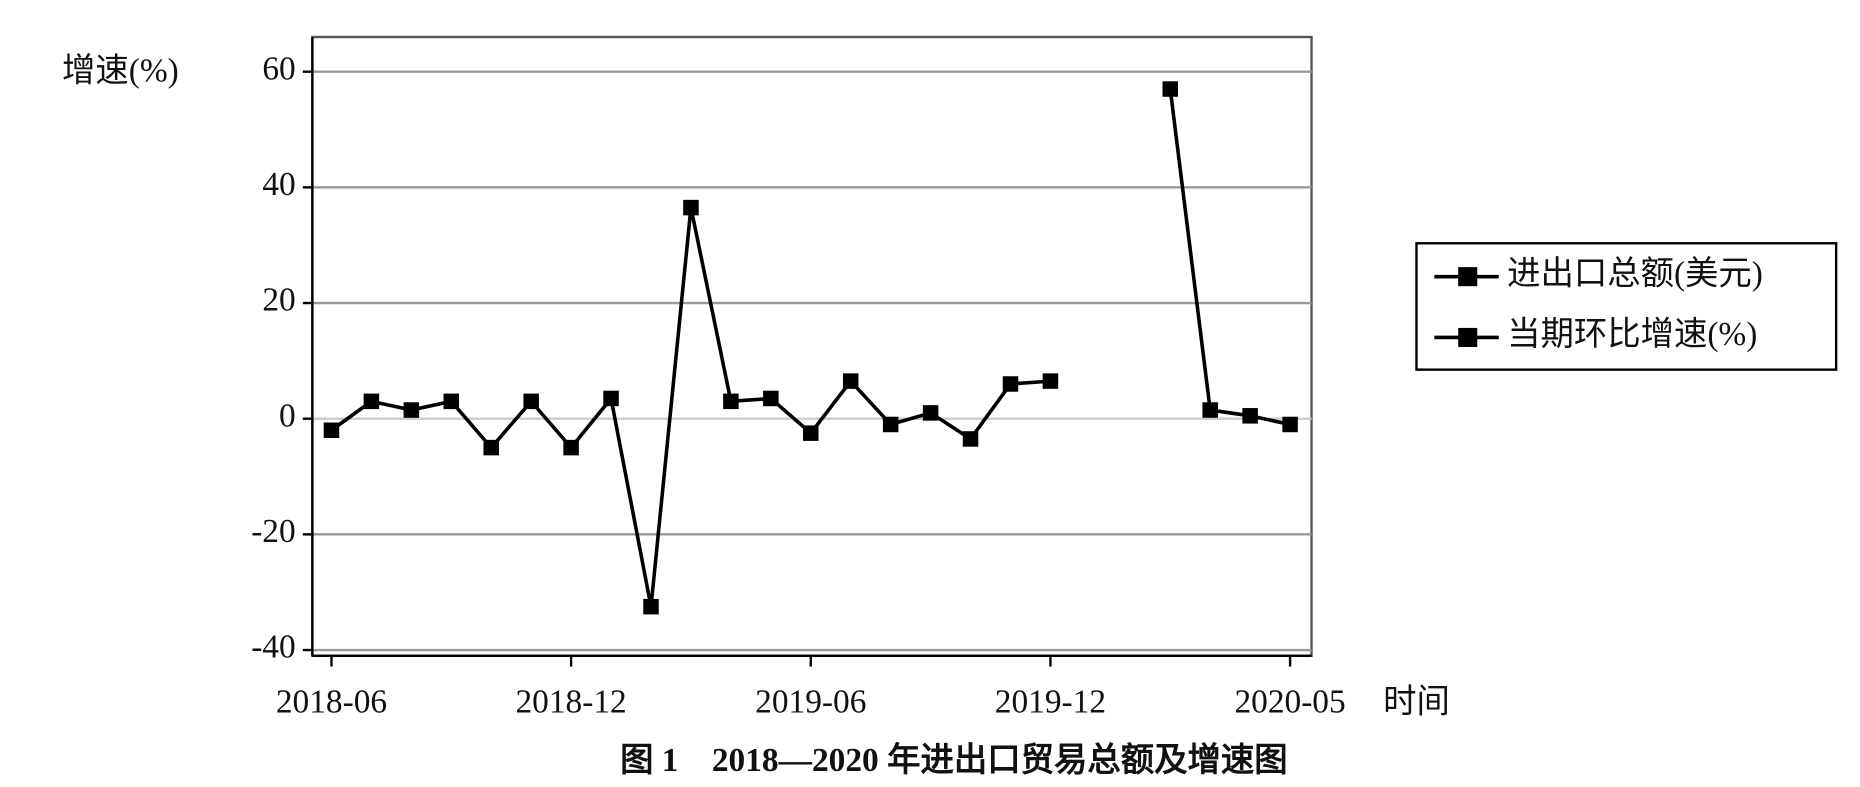 This screenshot has height=787, width=1860. What do you see at coordinates (1626, 306) in the screenshot?
I see `legend-box` at bounding box center [1626, 306].